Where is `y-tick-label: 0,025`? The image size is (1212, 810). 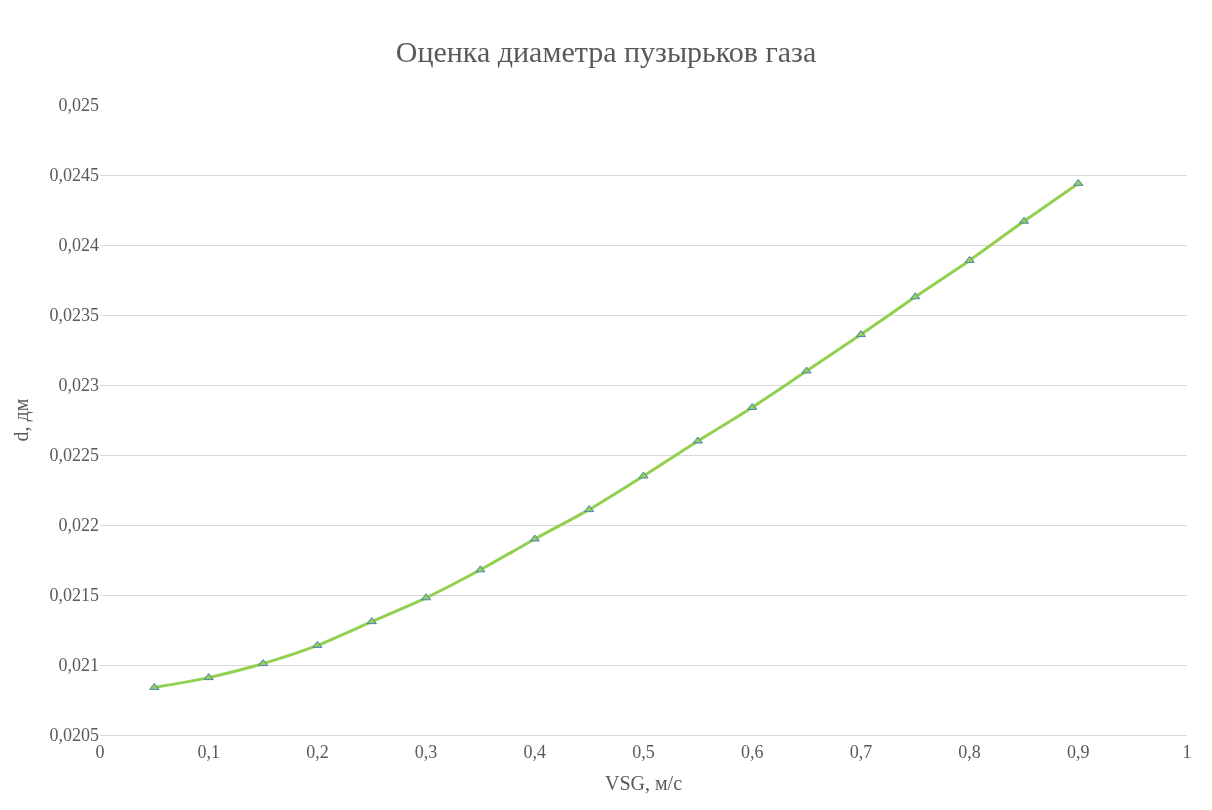
y-tick-label: 0,025 is located at coordinates (78, 105).